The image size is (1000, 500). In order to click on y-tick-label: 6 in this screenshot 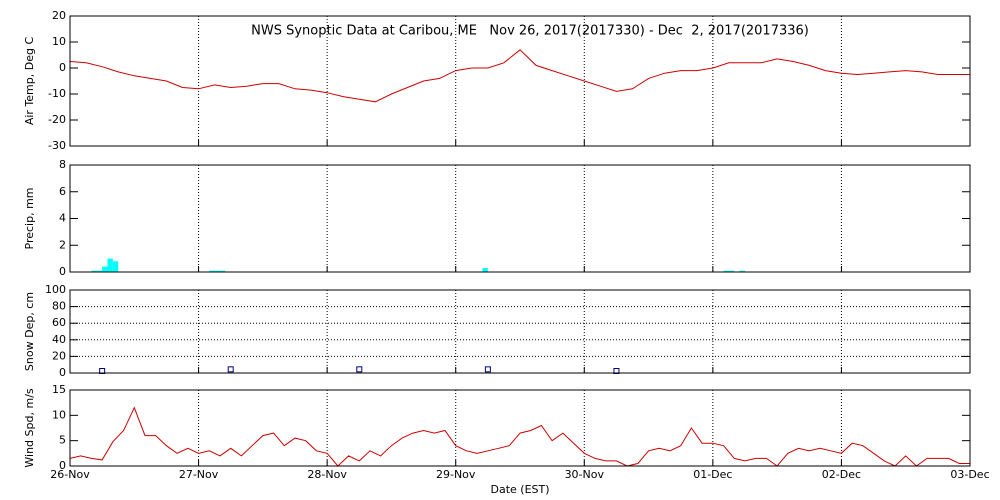, I will do `click(62, 191)`.